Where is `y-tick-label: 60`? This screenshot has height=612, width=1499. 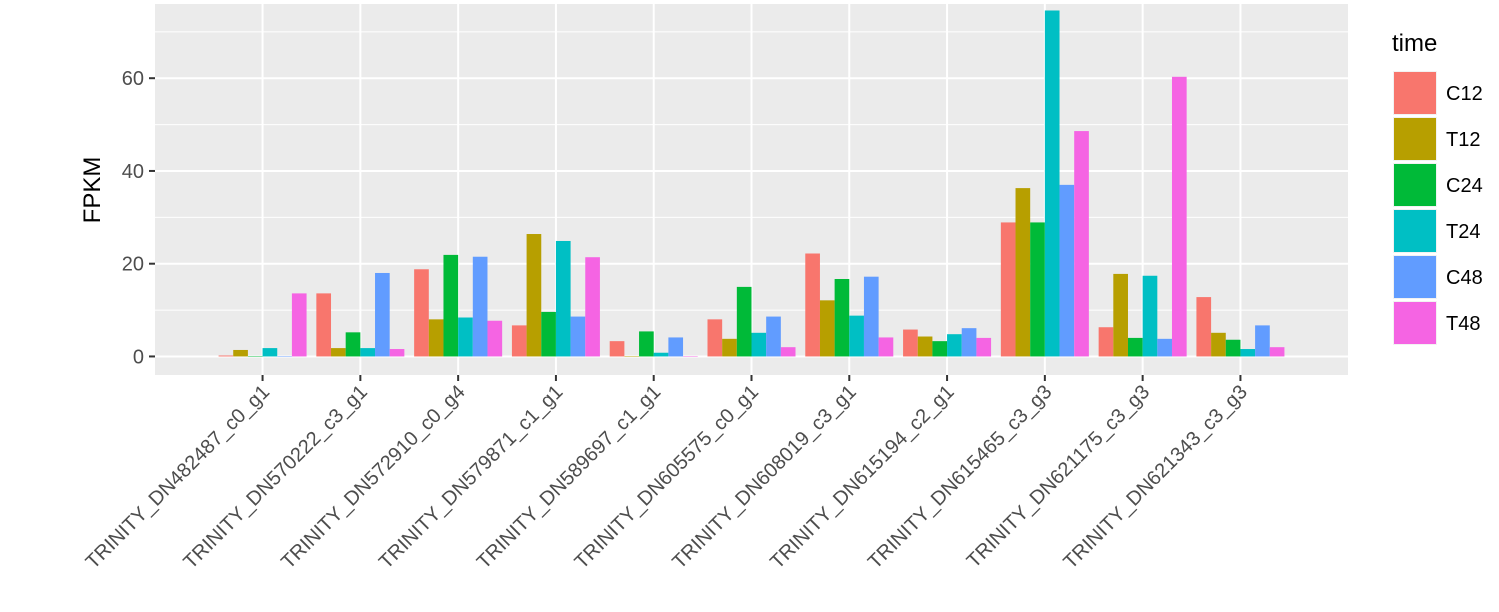 y-tick-label: 60 is located at coordinates (133, 79).